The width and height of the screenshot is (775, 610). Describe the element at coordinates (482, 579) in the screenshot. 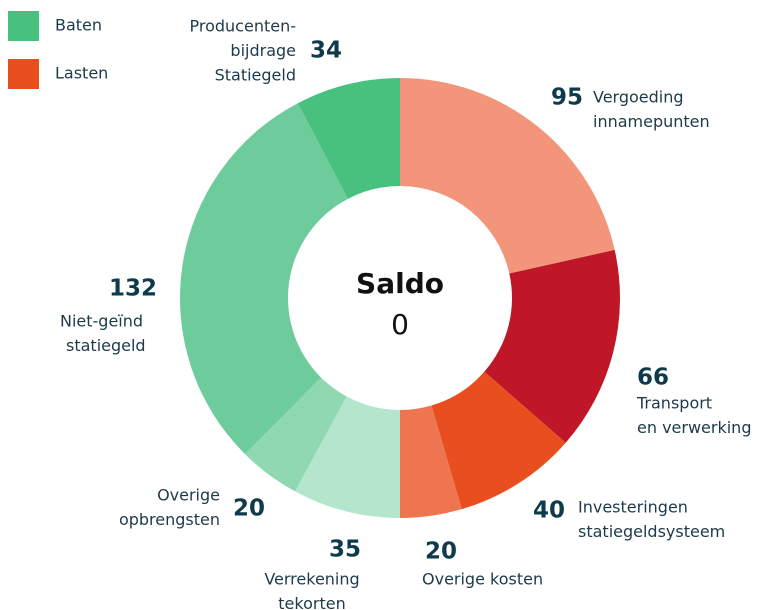

I see `category-label: Overige kosten` at that location.